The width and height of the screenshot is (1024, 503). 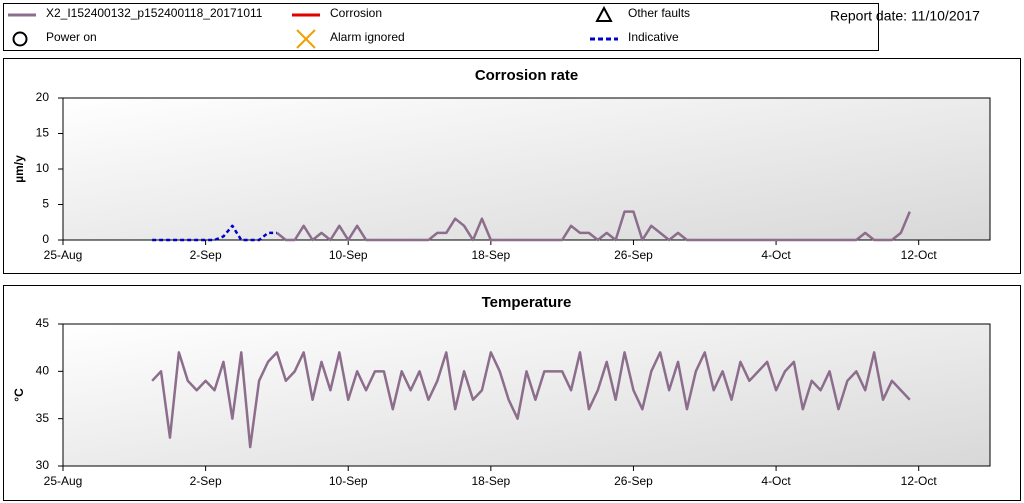 What do you see at coordinates (367, 37) in the screenshot?
I see `legend-label: Alarm ignored` at bounding box center [367, 37].